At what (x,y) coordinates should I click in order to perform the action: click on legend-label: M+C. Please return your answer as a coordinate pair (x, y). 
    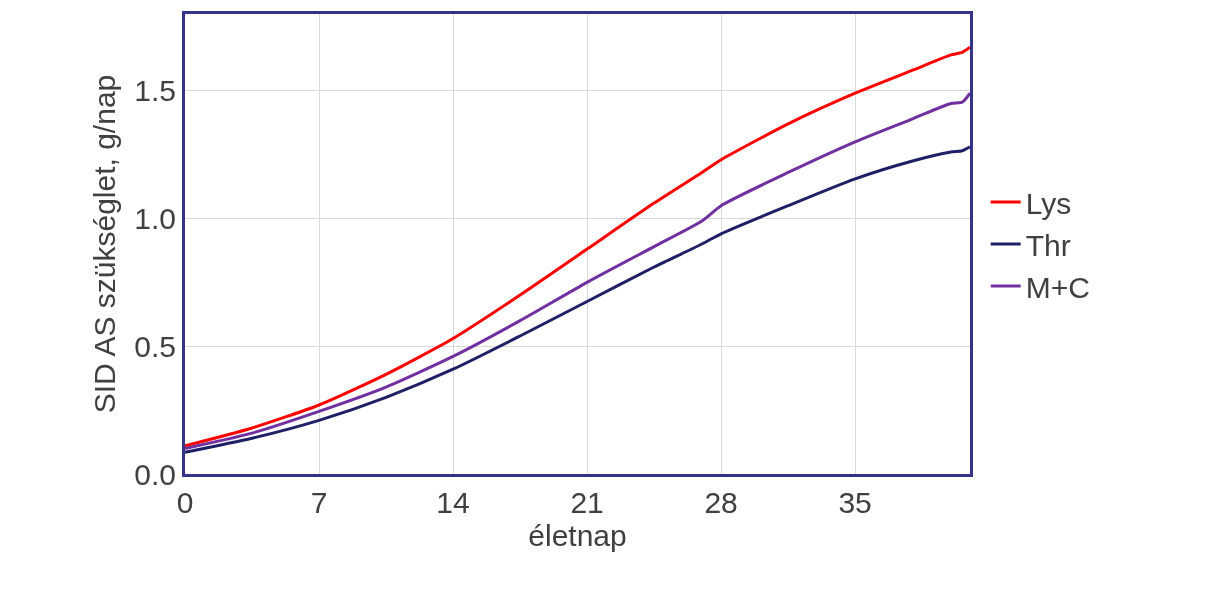
    Looking at the image, I should click on (1057, 287).